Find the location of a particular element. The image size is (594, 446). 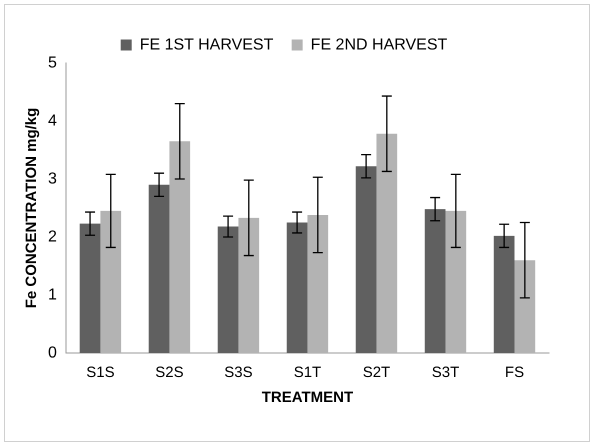

legend-label: FE 1ST HARVEST is located at coordinates (207, 45).